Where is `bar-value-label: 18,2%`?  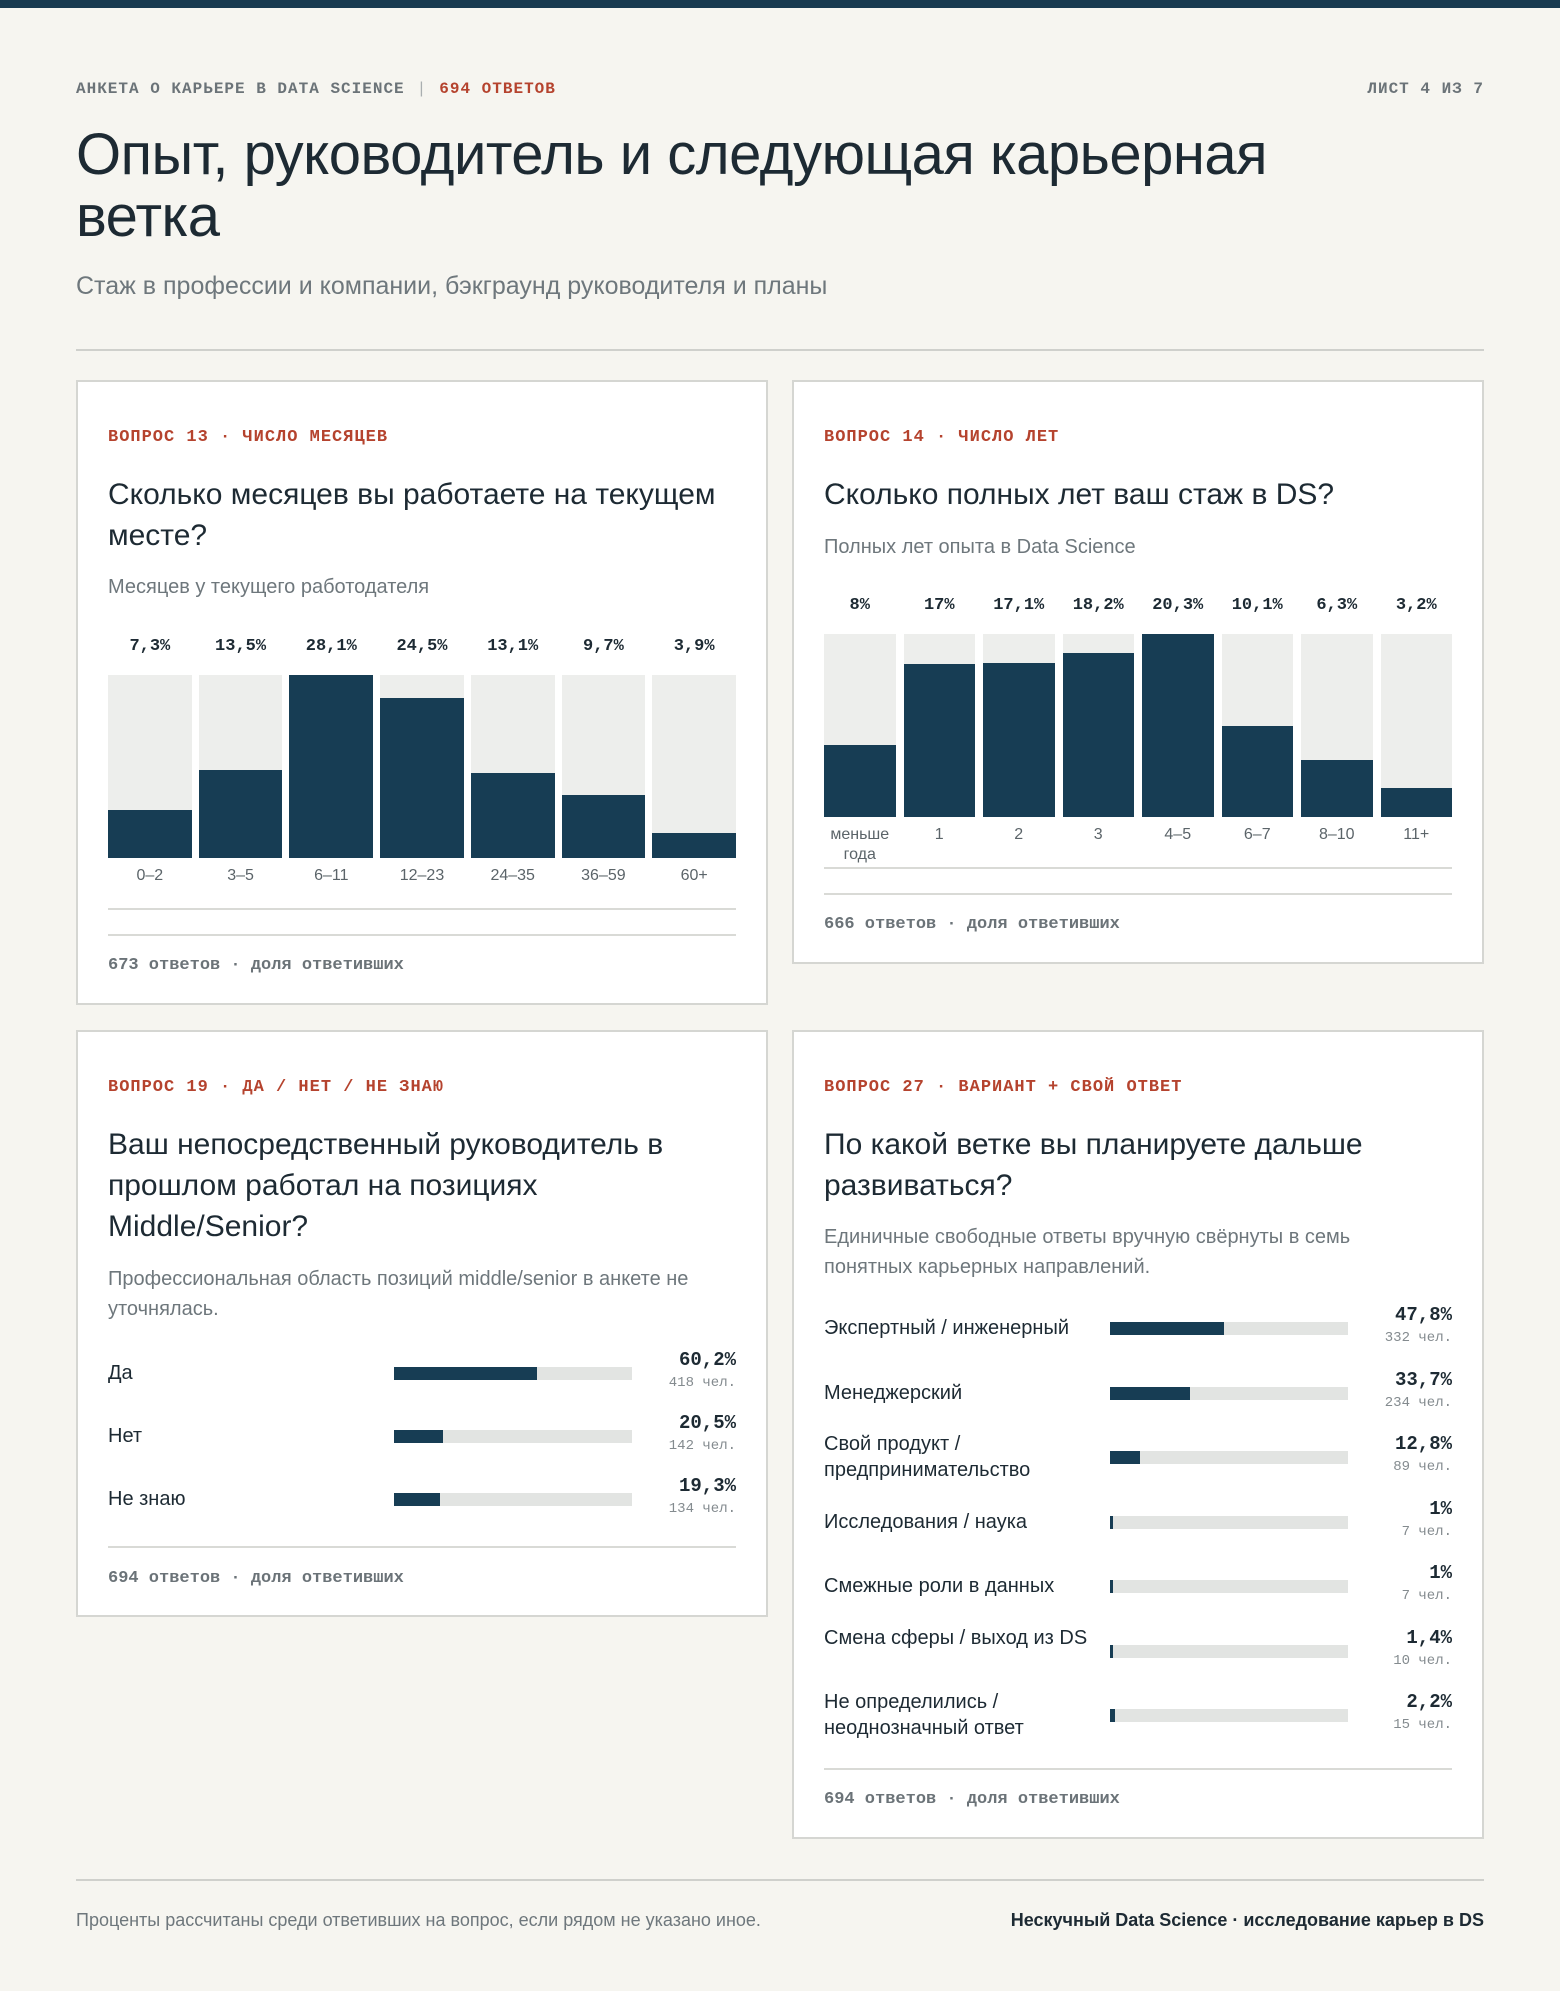
bar-value-label: 18,2% is located at coordinates (1098, 605).